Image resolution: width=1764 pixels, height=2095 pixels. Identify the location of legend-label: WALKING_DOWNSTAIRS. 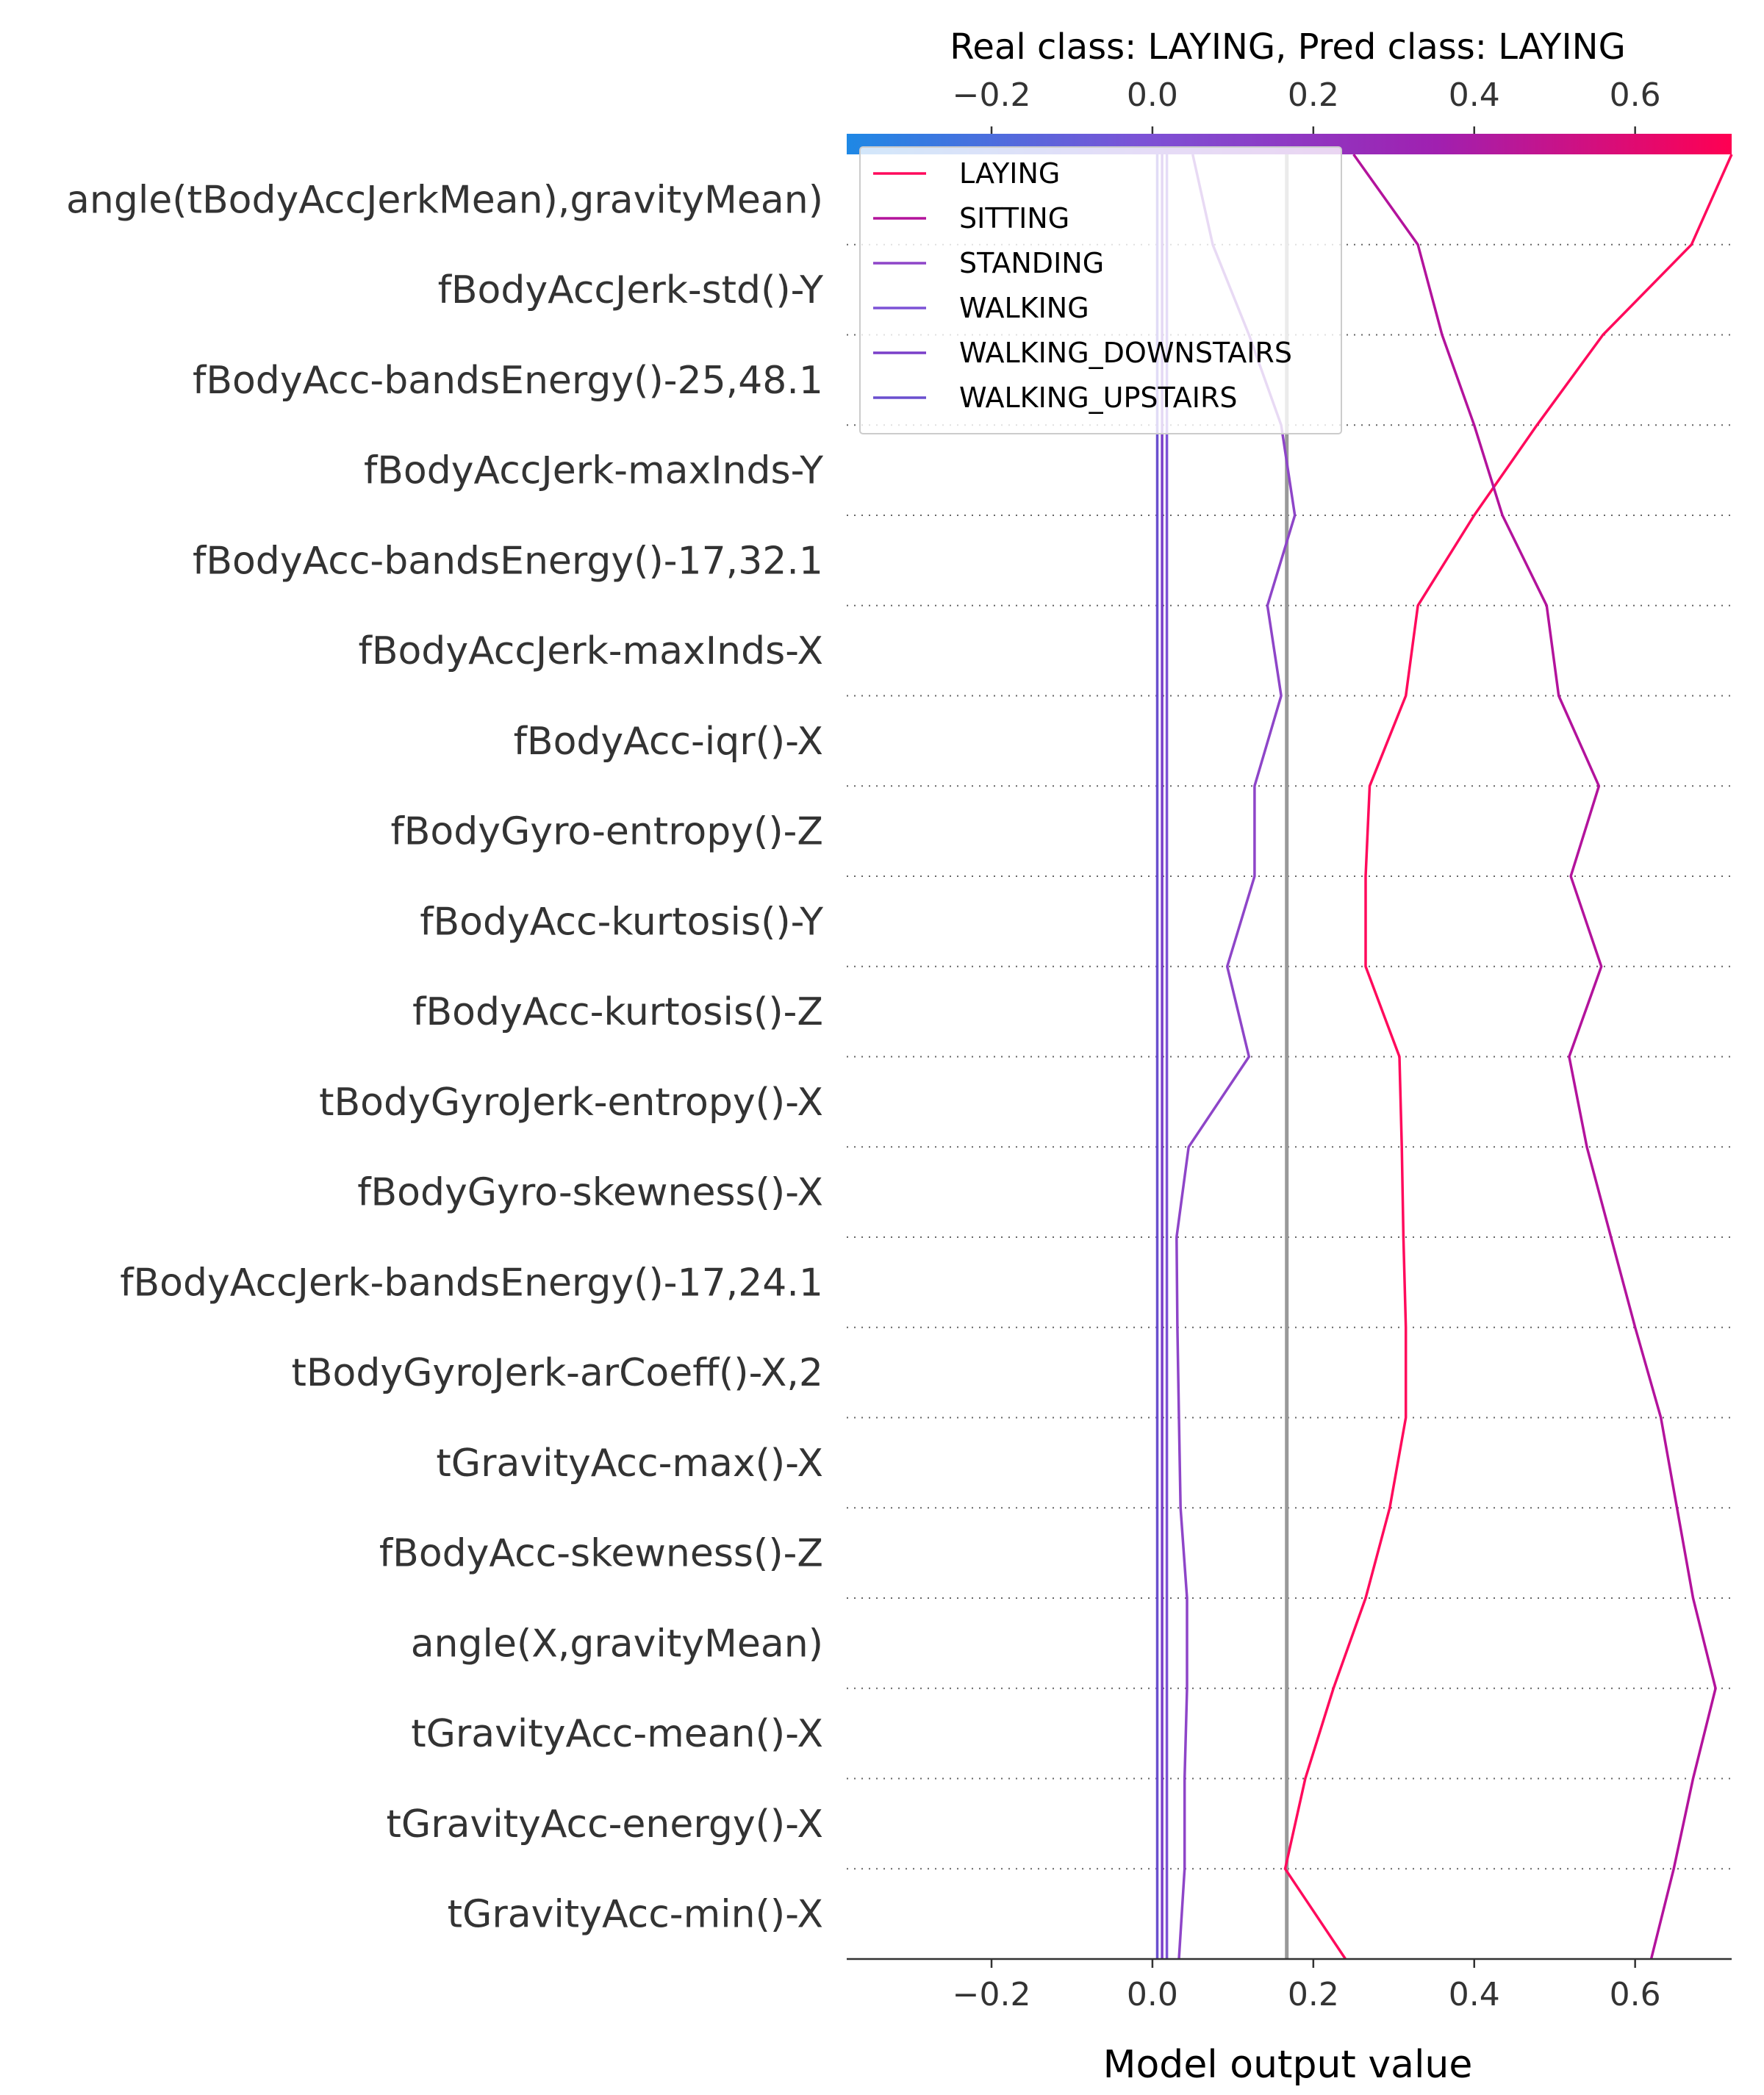
(1125, 353).